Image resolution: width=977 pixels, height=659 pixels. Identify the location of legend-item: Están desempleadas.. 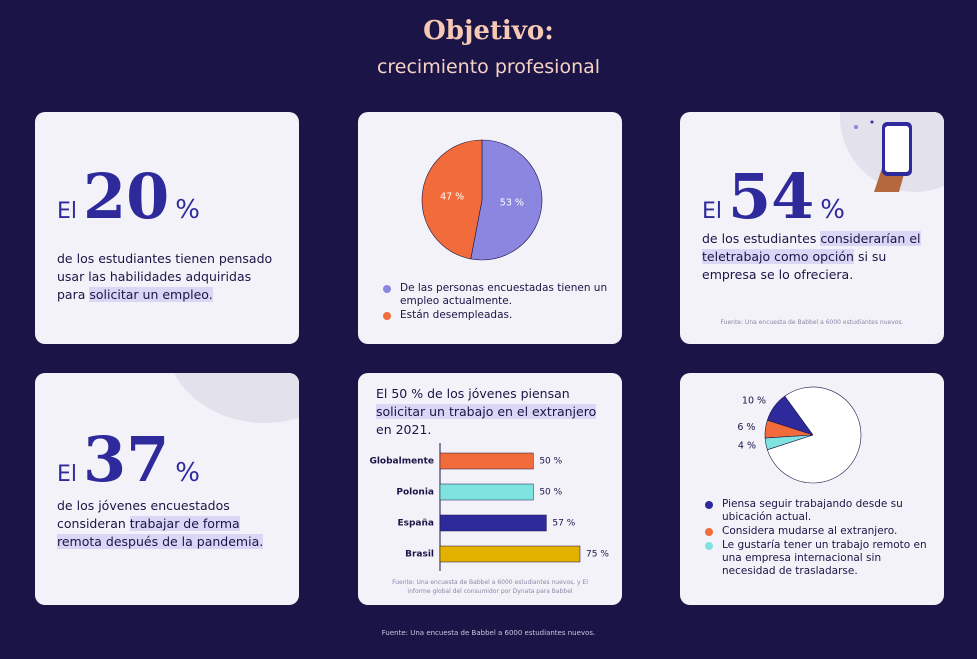
(495, 315).